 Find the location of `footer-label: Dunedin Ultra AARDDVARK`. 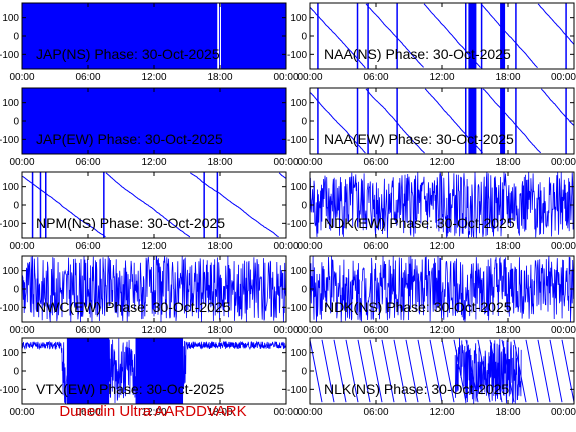

footer-label: Dunedin Ultra AARDDVARK is located at coordinates (153, 411).